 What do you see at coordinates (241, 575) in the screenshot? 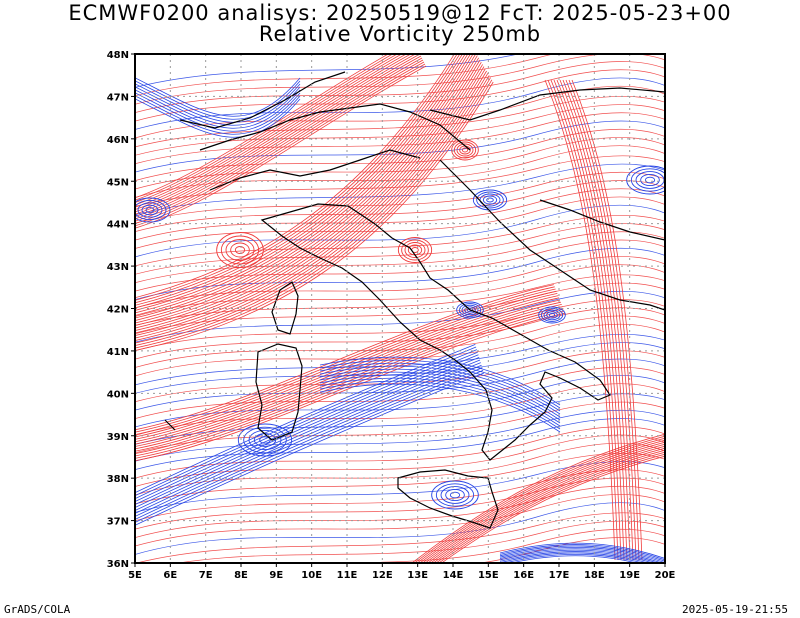
I see `longitude-label: 8E` at bounding box center [241, 575].